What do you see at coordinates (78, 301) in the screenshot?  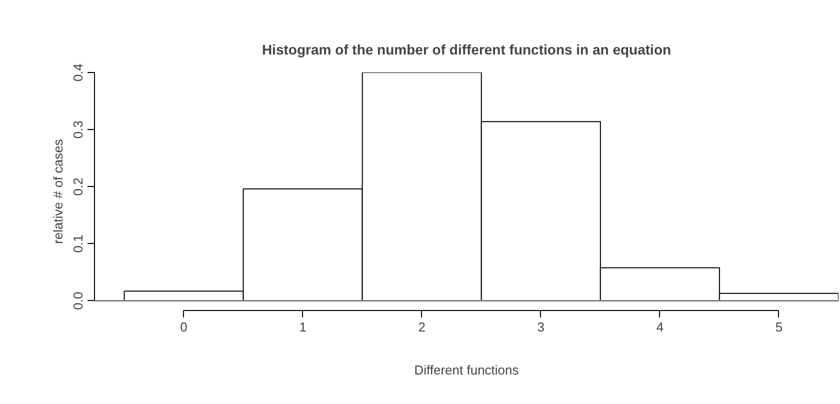 I see `y-tick-label: 0.0` at bounding box center [78, 301].